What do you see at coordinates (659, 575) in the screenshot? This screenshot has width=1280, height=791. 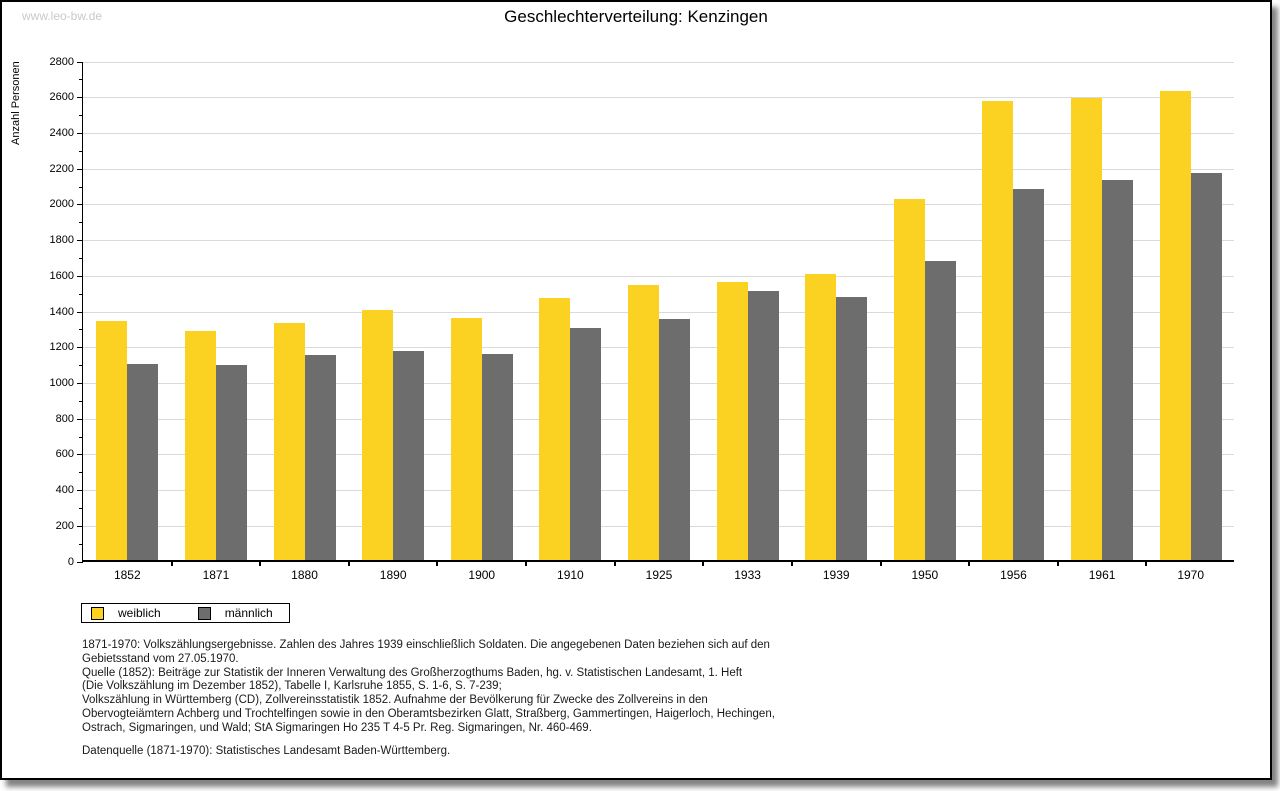 I see `x-axis-year-label: 1925` at bounding box center [659, 575].